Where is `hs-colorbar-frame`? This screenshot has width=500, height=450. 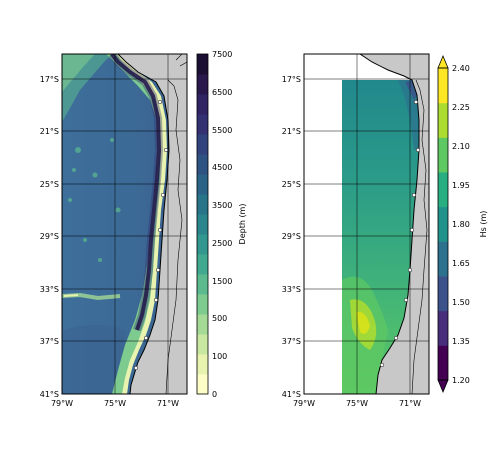 hs-colorbar-frame is located at coordinates (443, 224).